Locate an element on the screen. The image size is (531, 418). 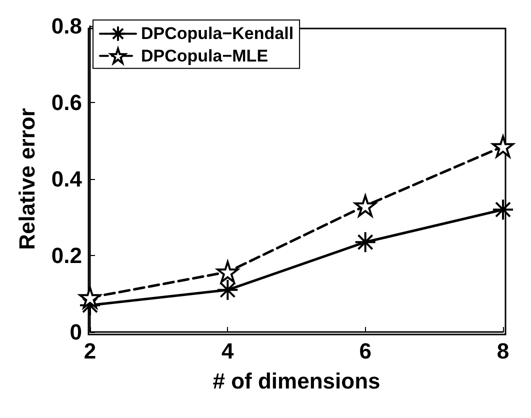
y-tick-label: 0 is located at coordinates (76, 332).